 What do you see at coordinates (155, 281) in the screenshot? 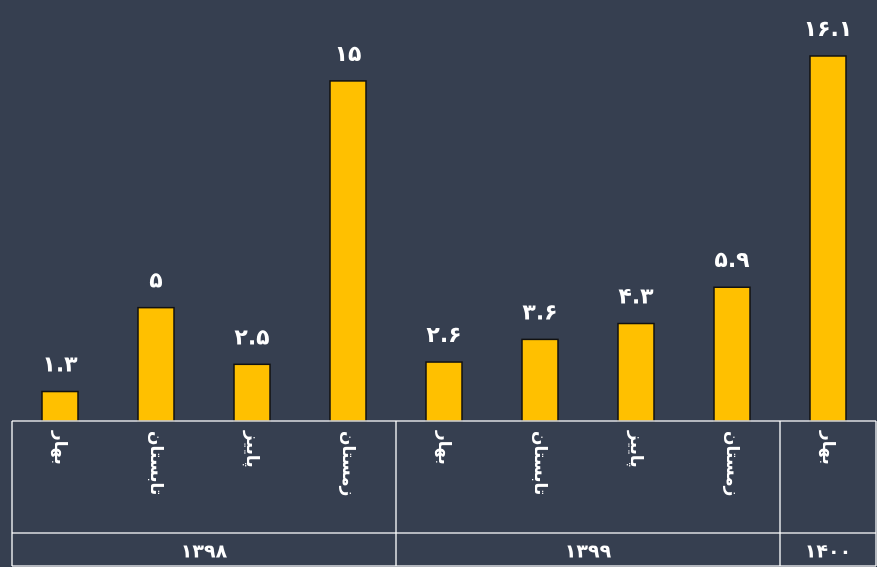
I see `data-label-2: ۵` at bounding box center [155, 281].